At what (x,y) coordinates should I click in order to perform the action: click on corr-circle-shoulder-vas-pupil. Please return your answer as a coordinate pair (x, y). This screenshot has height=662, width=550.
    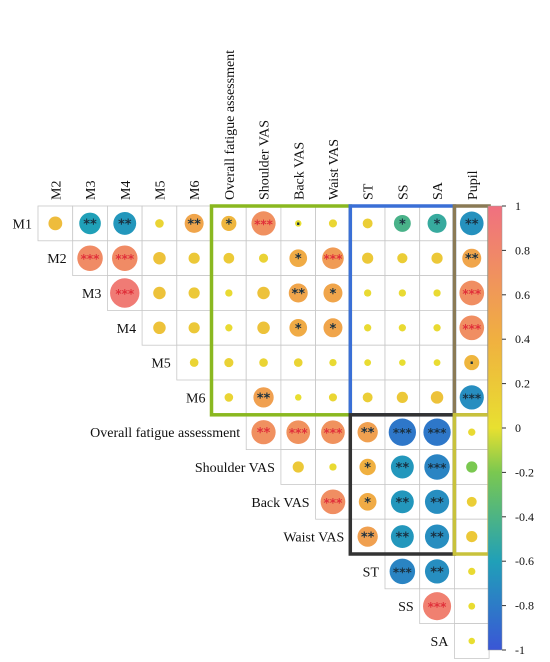
    Looking at the image, I should click on (472, 467).